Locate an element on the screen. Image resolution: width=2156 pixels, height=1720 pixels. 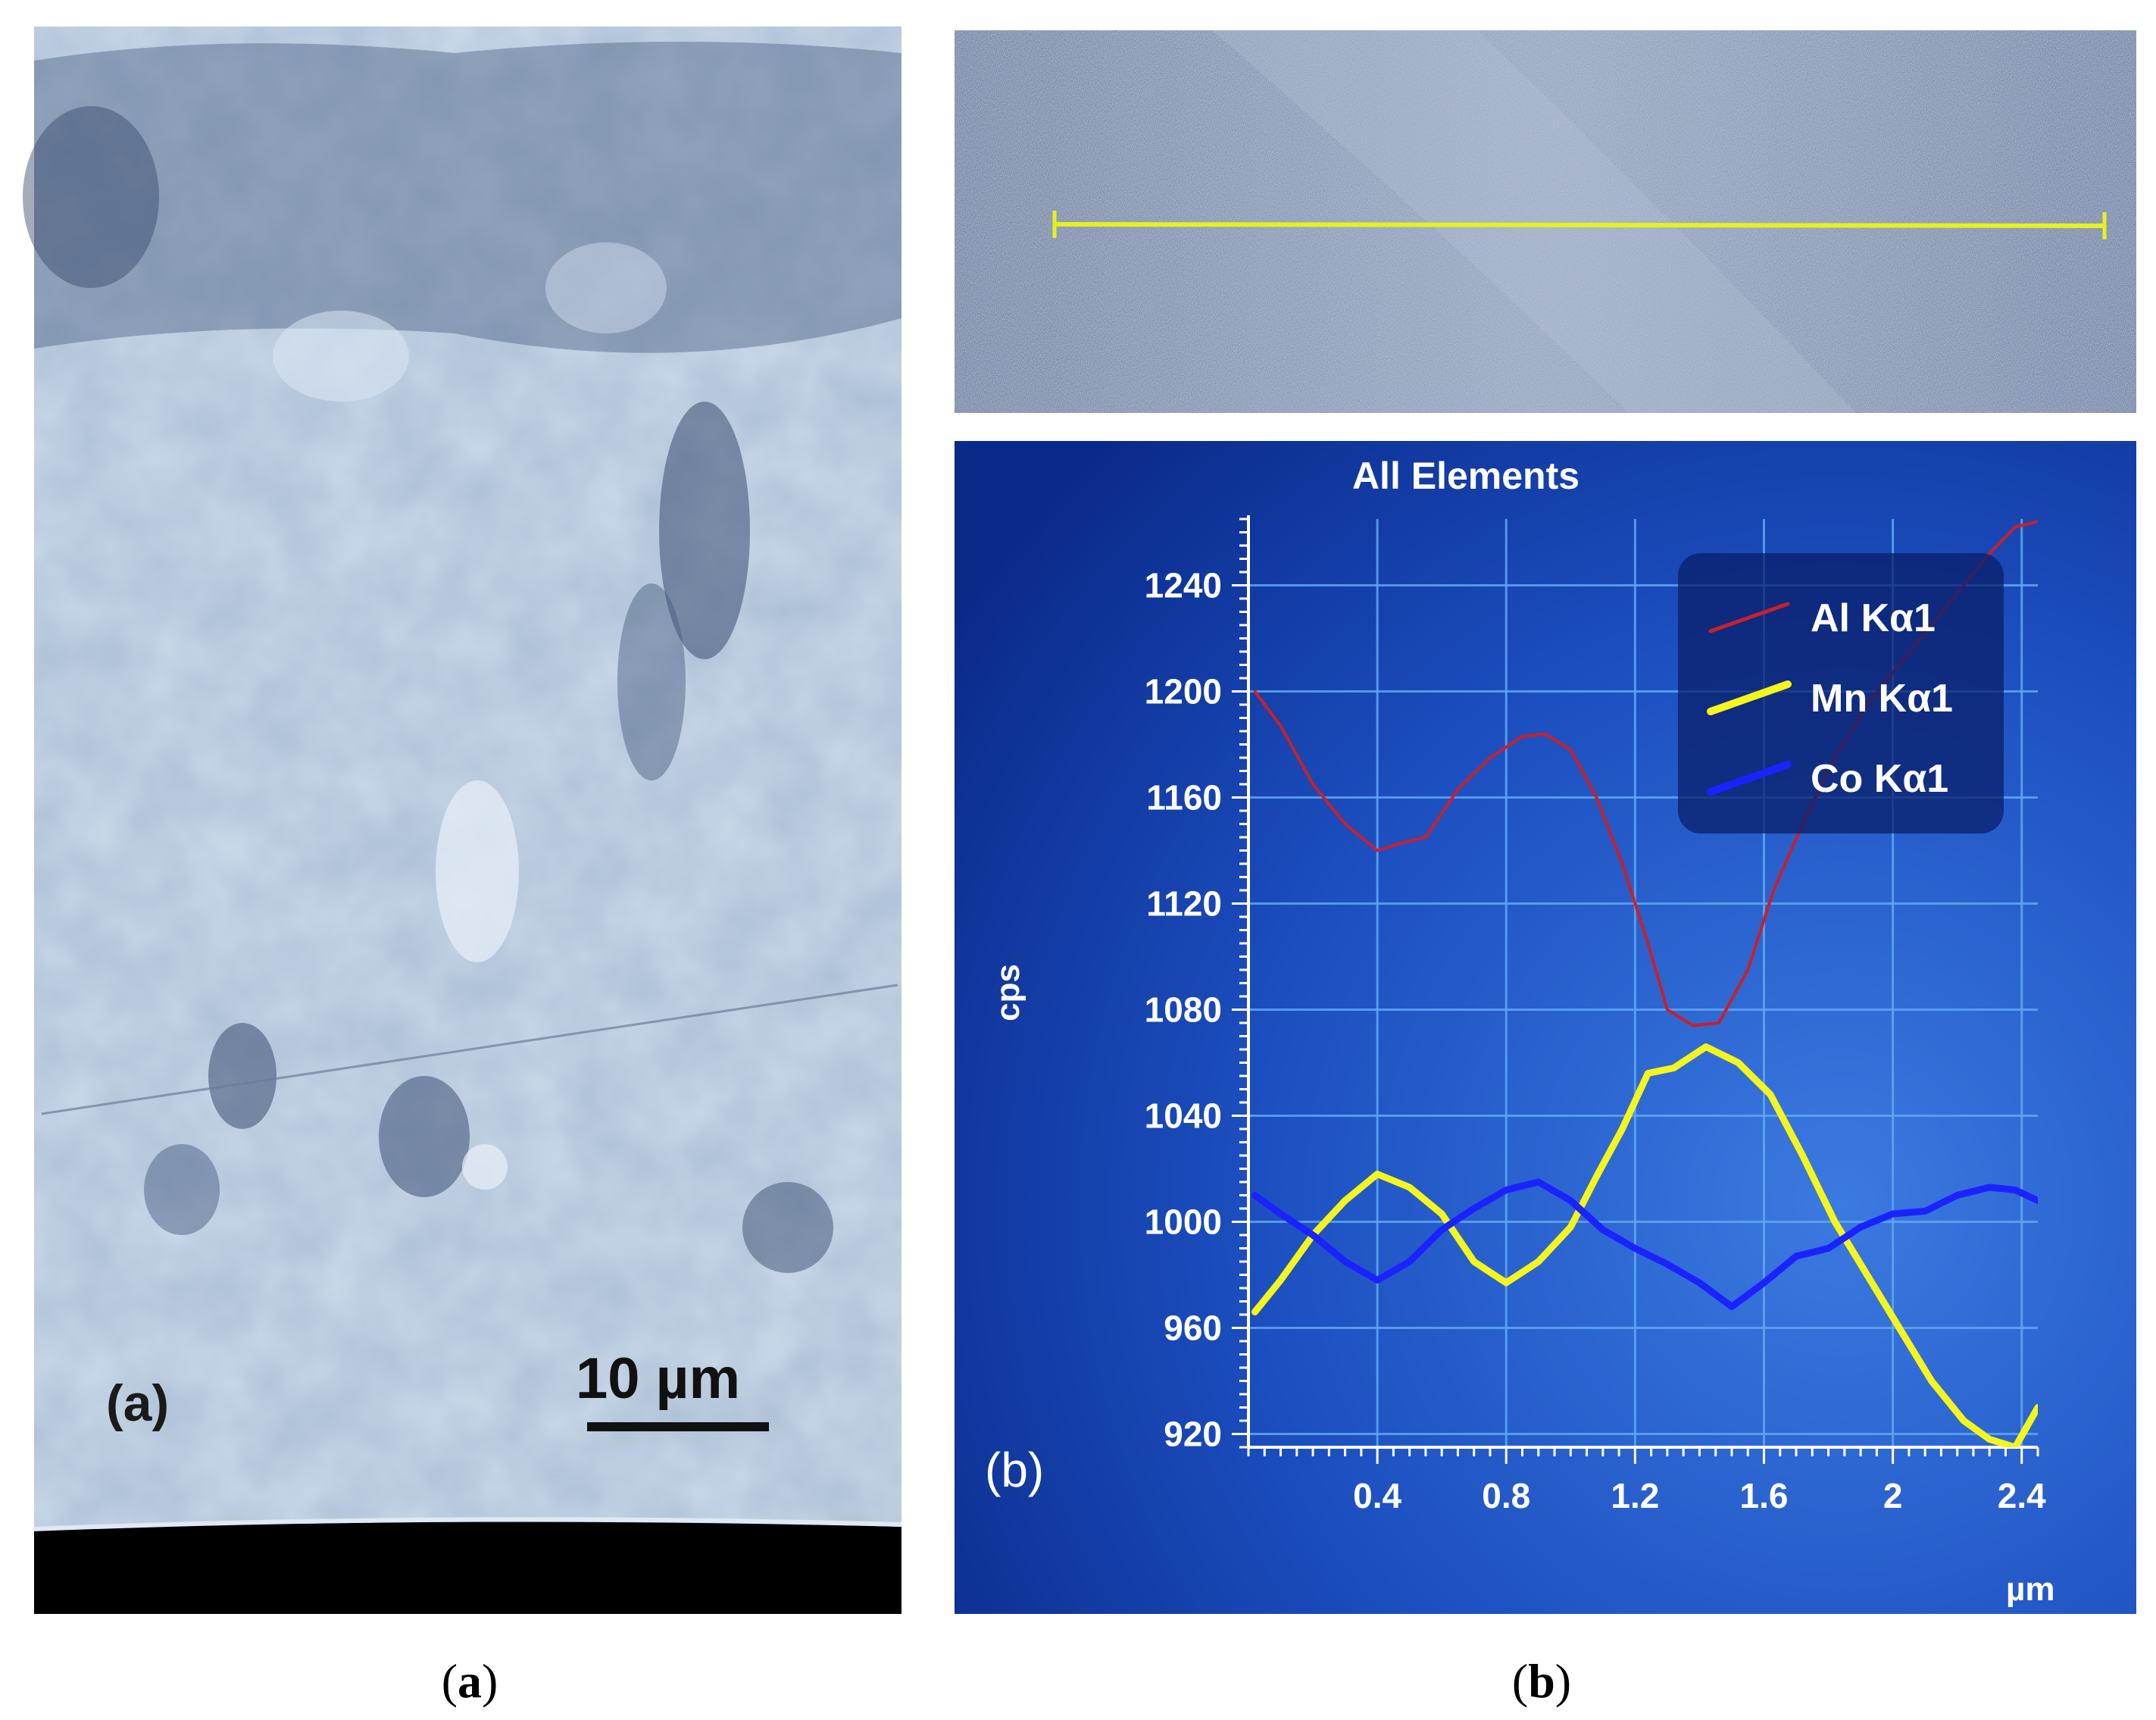
panel-a-label: (a) is located at coordinates (137, 1403).